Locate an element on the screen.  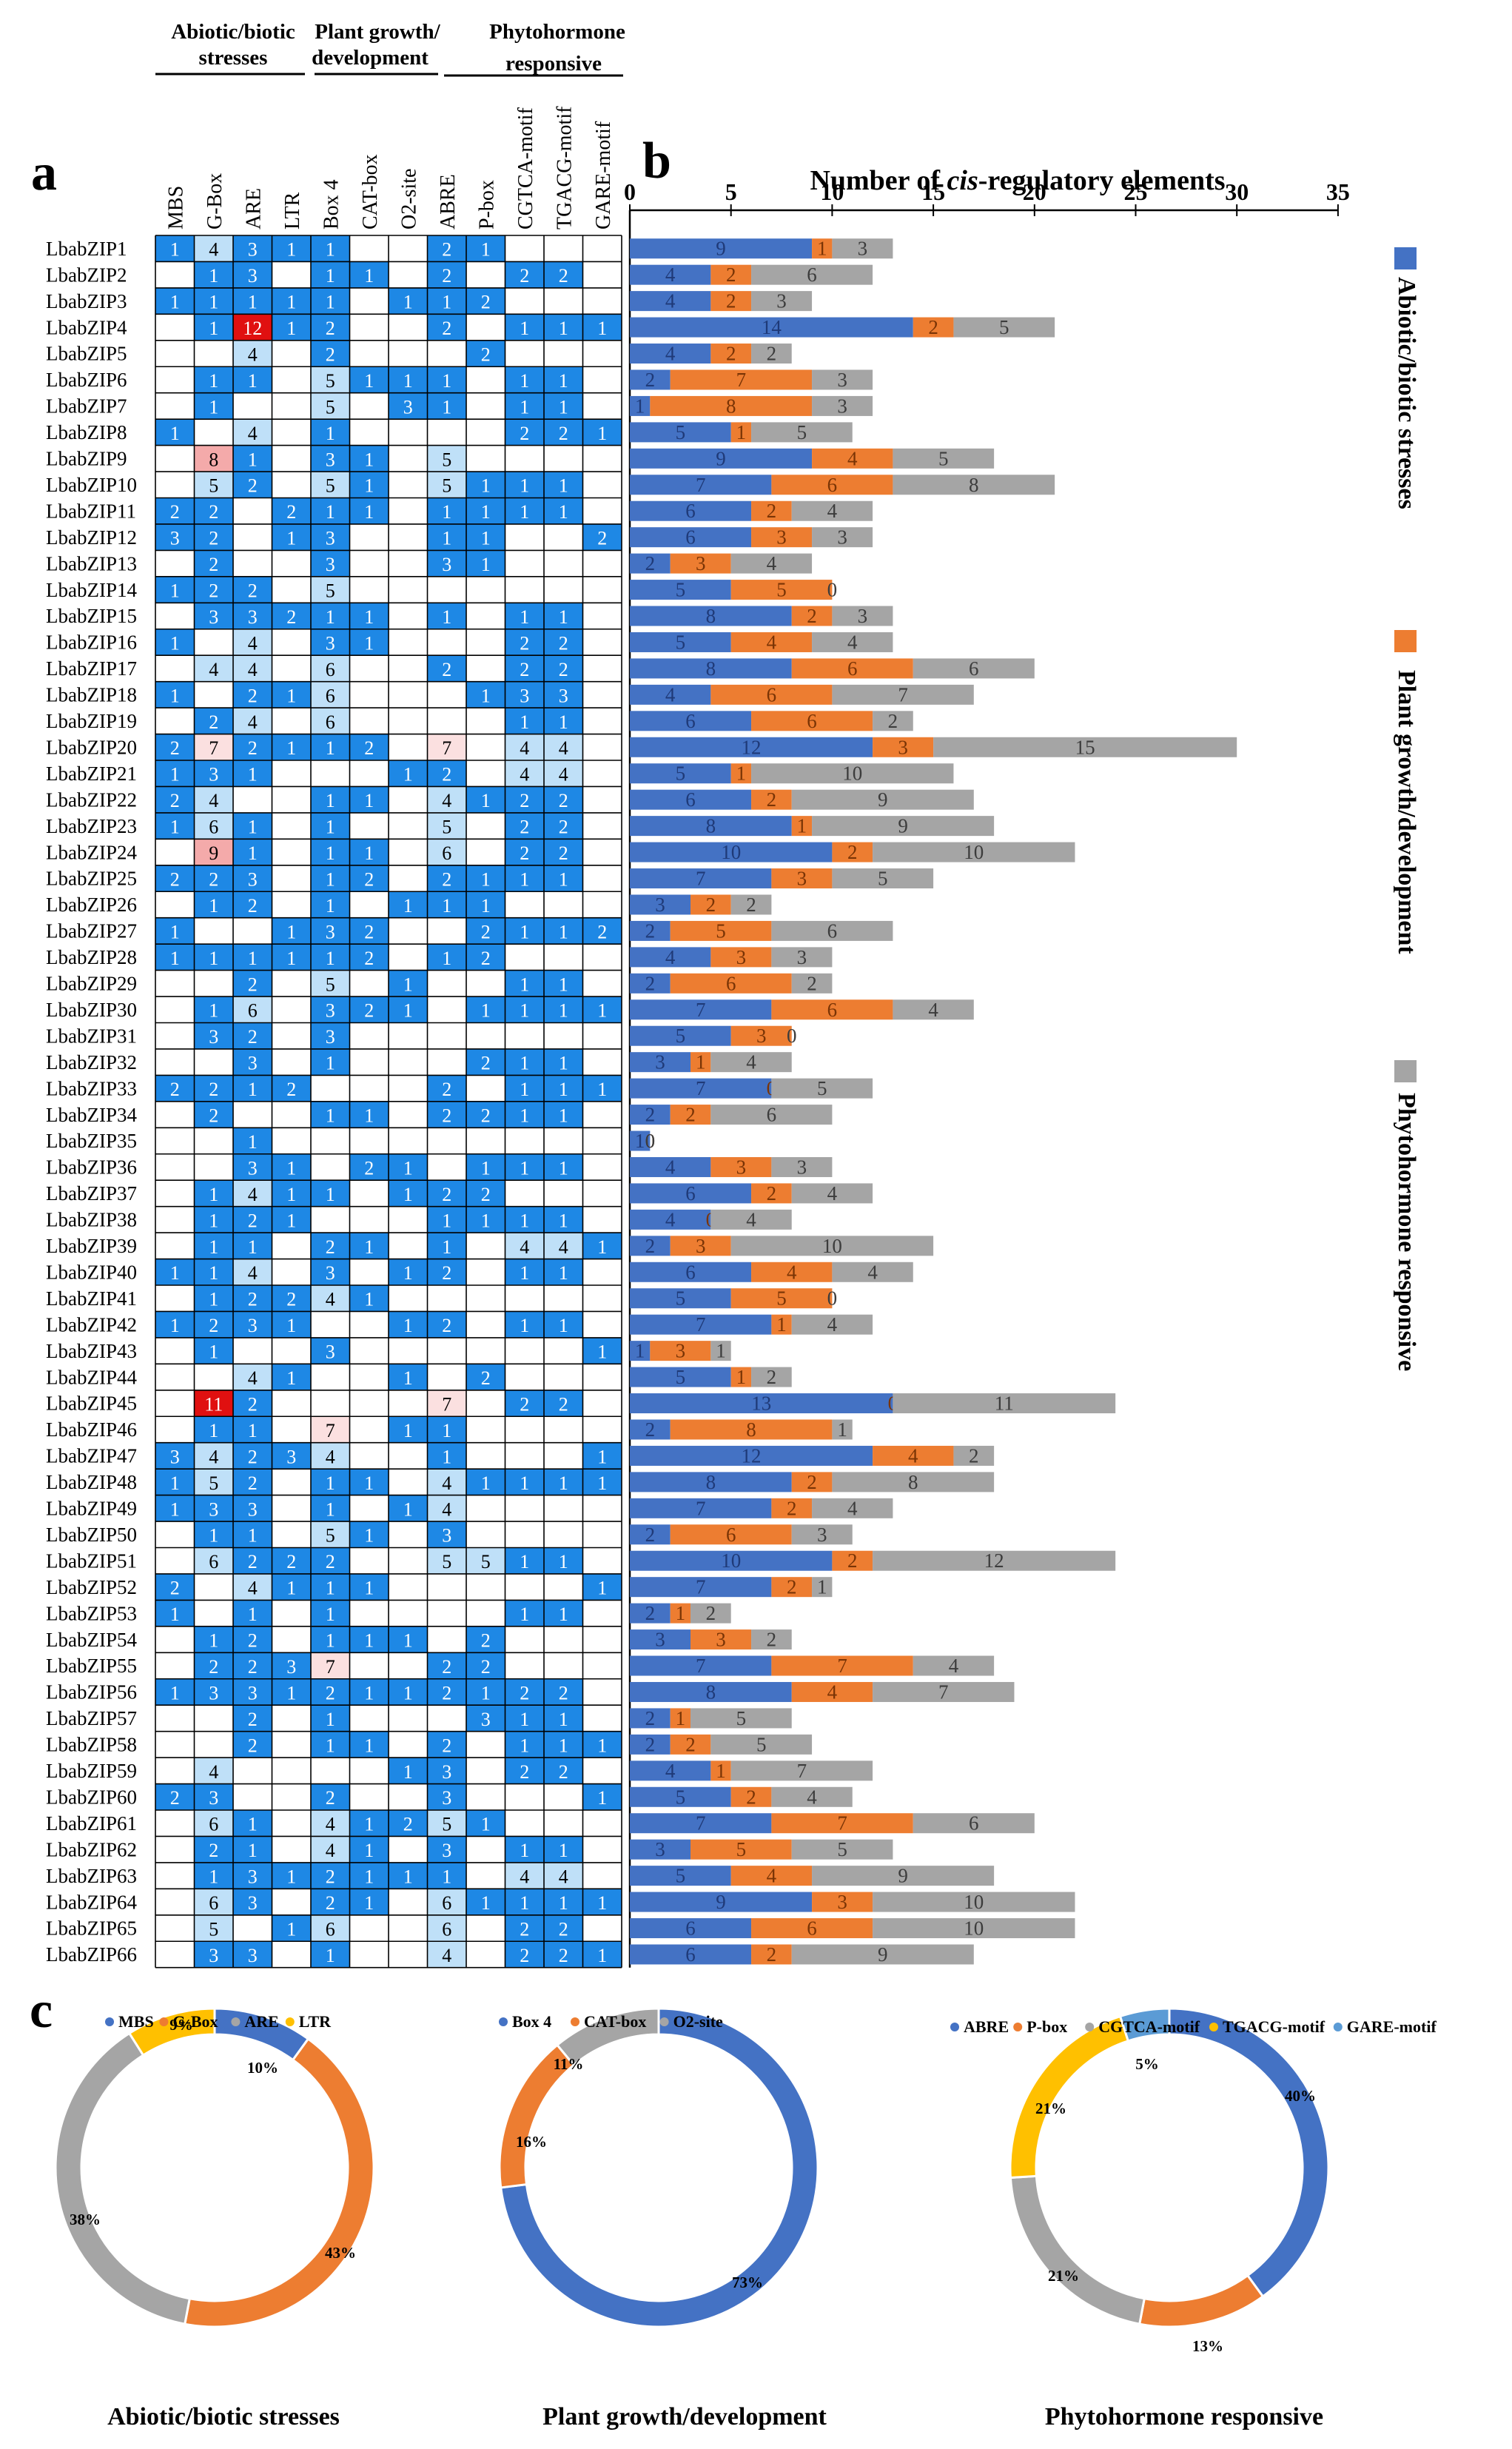
bar-segment-abiotic-label: 7 is located at coordinates (701, 1666).